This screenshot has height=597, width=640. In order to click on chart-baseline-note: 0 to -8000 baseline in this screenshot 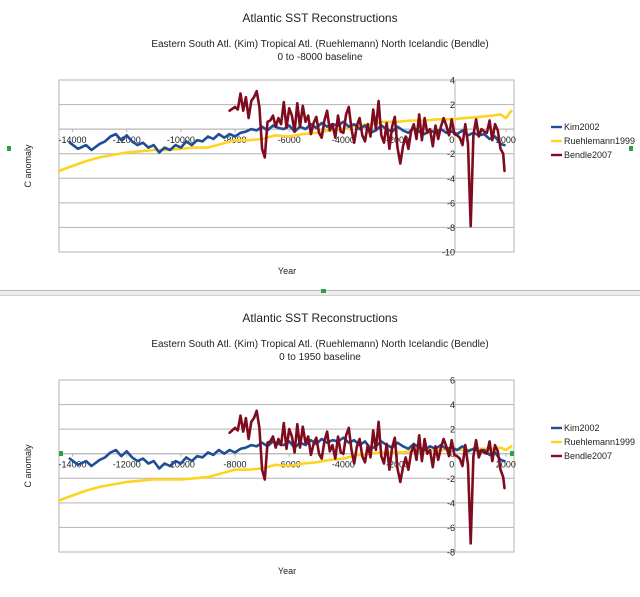, I will do `click(320, 57)`.